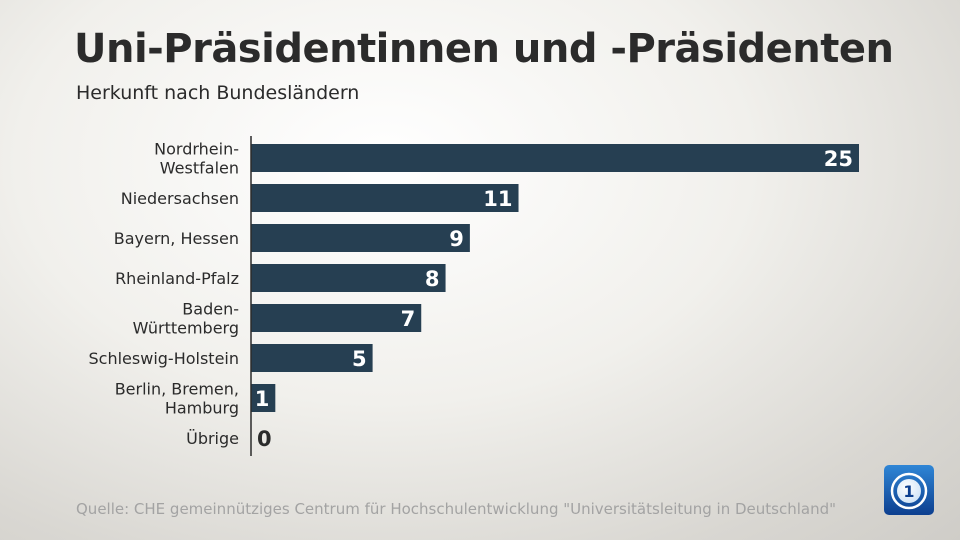  Describe the element at coordinates (497, 199) in the screenshot. I see `value-label-1: 11` at that location.